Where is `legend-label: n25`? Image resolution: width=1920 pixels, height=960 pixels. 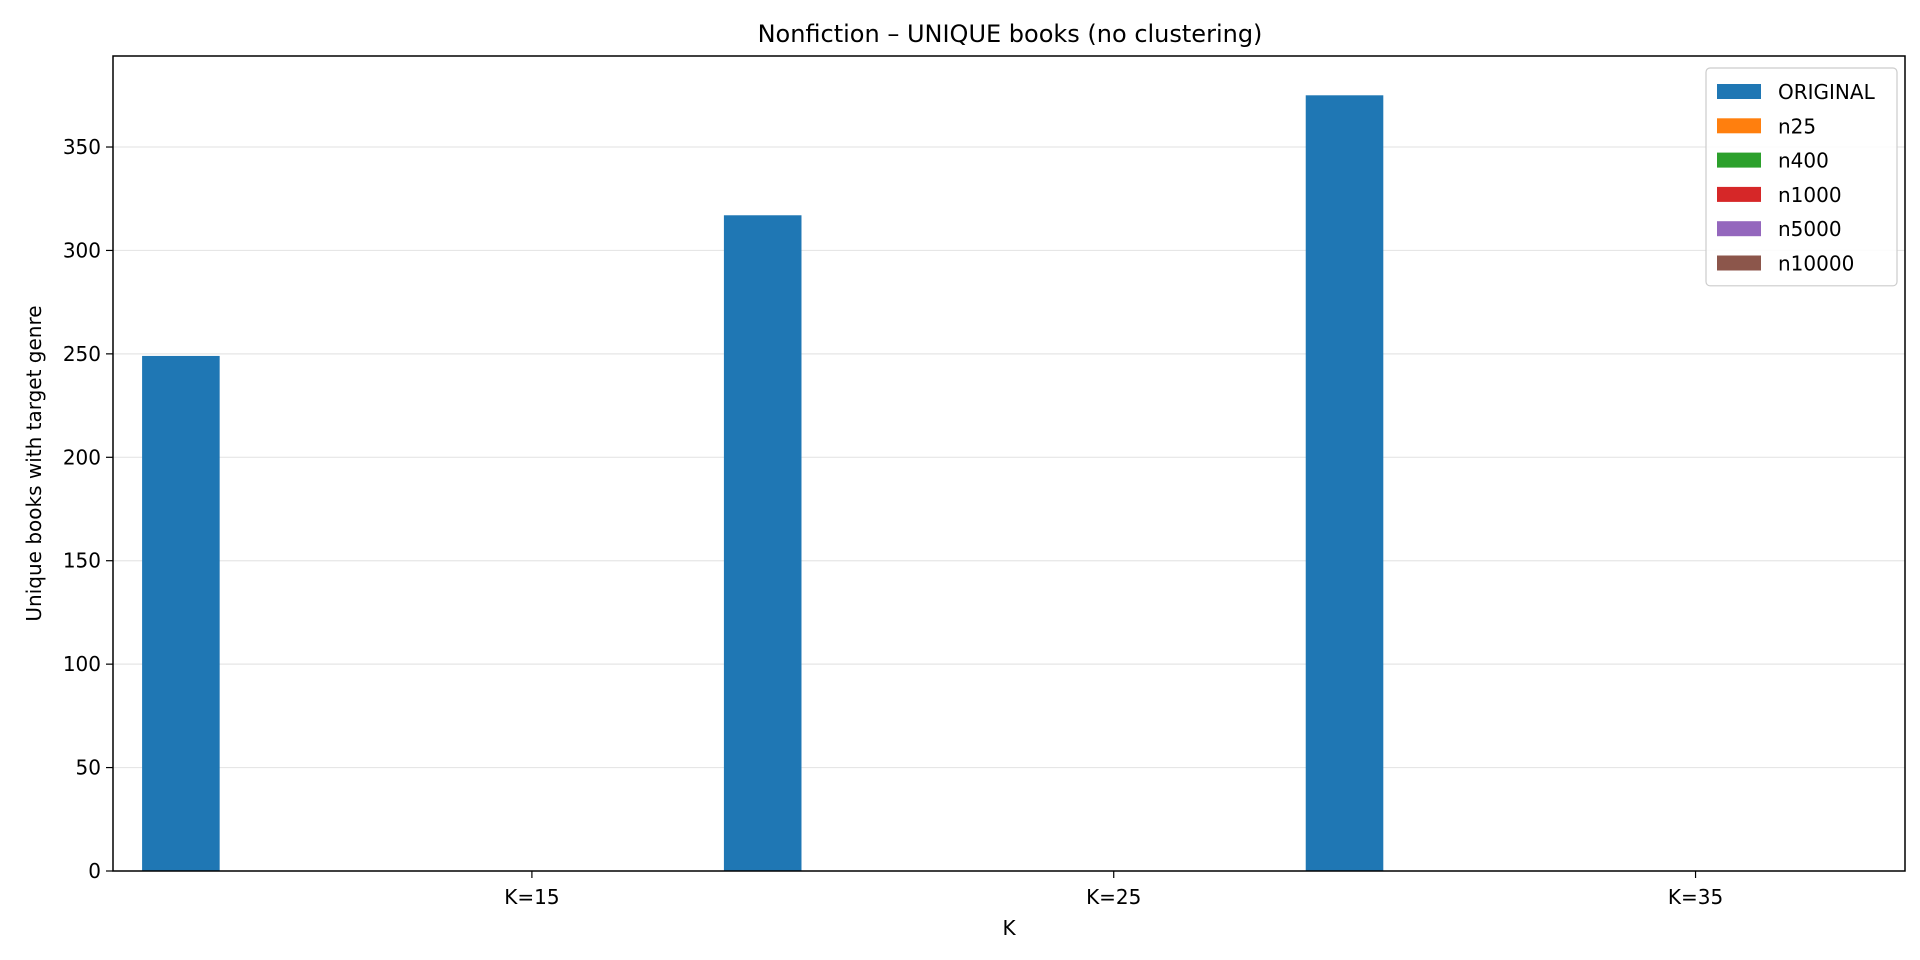 legend-label: n25 is located at coordinates (1797, 126).